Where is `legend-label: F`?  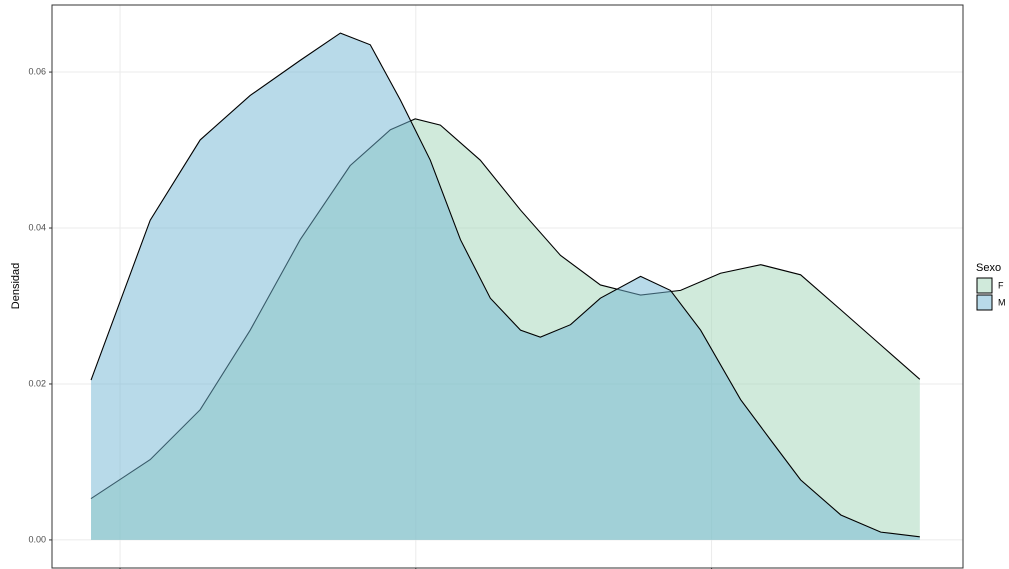 legend-label: F is located at coordinates (1001, 285).